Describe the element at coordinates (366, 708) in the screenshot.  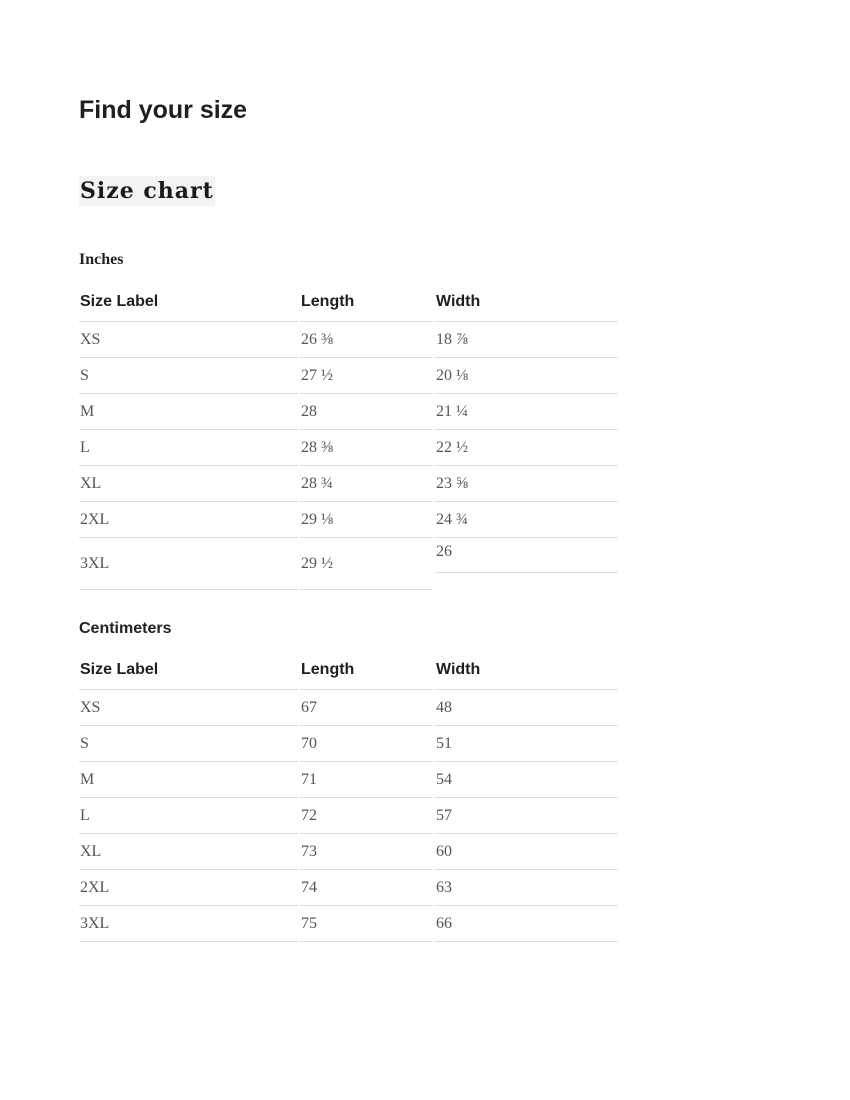
I see `length-cell: 67` at that location.